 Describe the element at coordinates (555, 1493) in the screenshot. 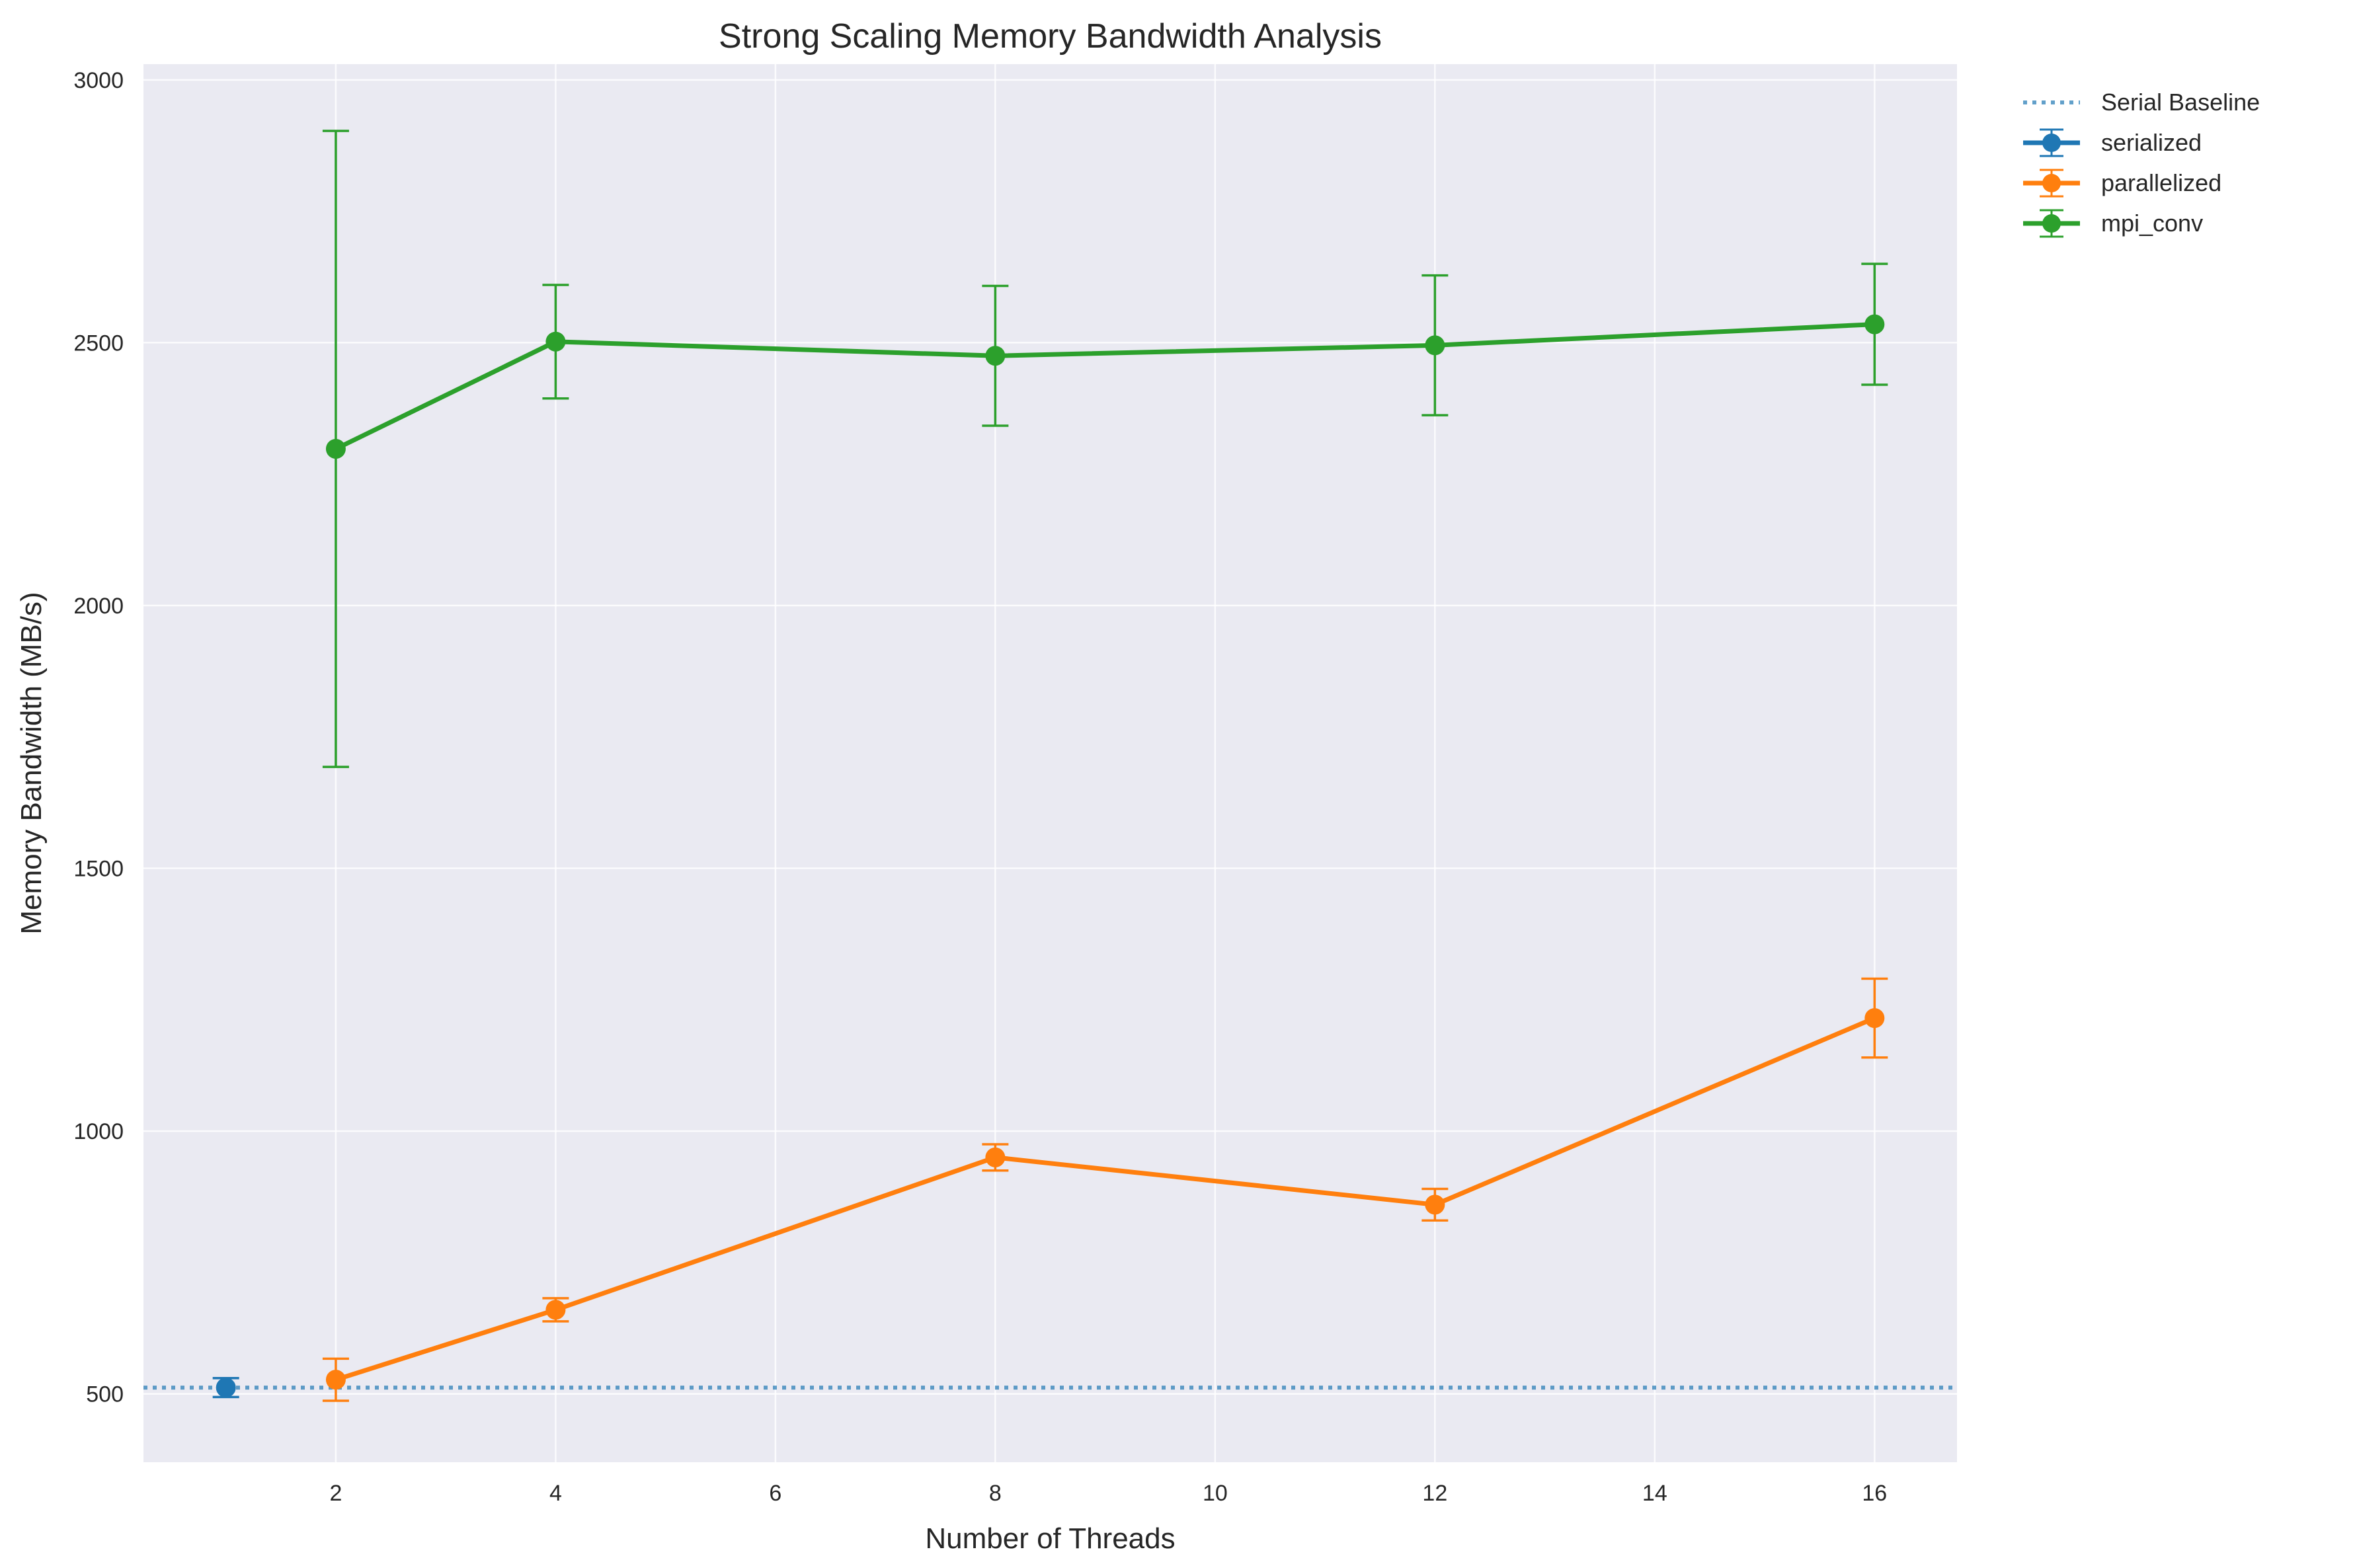

I see `x-tick-label: 4` at that location.